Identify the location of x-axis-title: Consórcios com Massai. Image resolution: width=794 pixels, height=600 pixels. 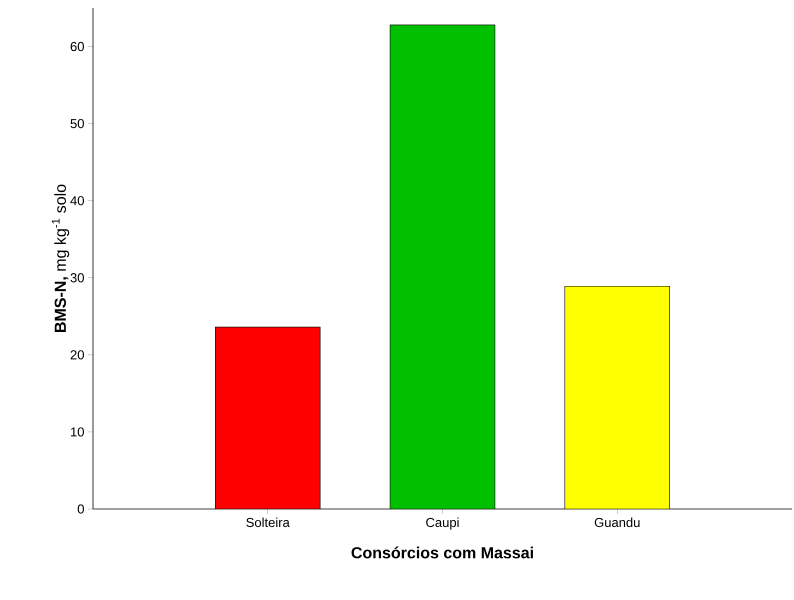
(442, 552).